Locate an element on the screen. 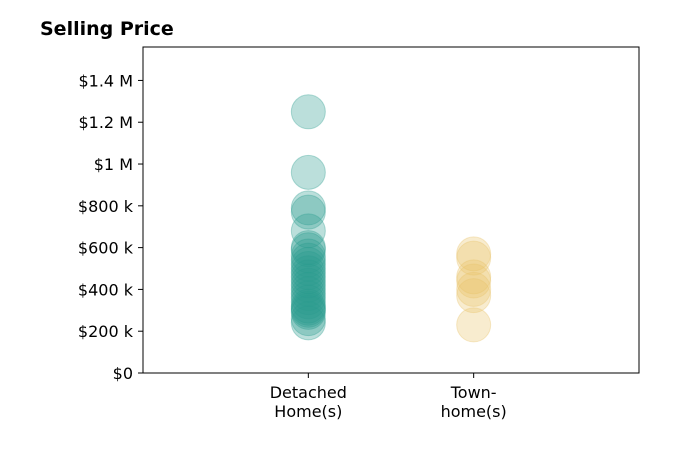  x-tick-label: home(s) is located at coordinates (474, 411).